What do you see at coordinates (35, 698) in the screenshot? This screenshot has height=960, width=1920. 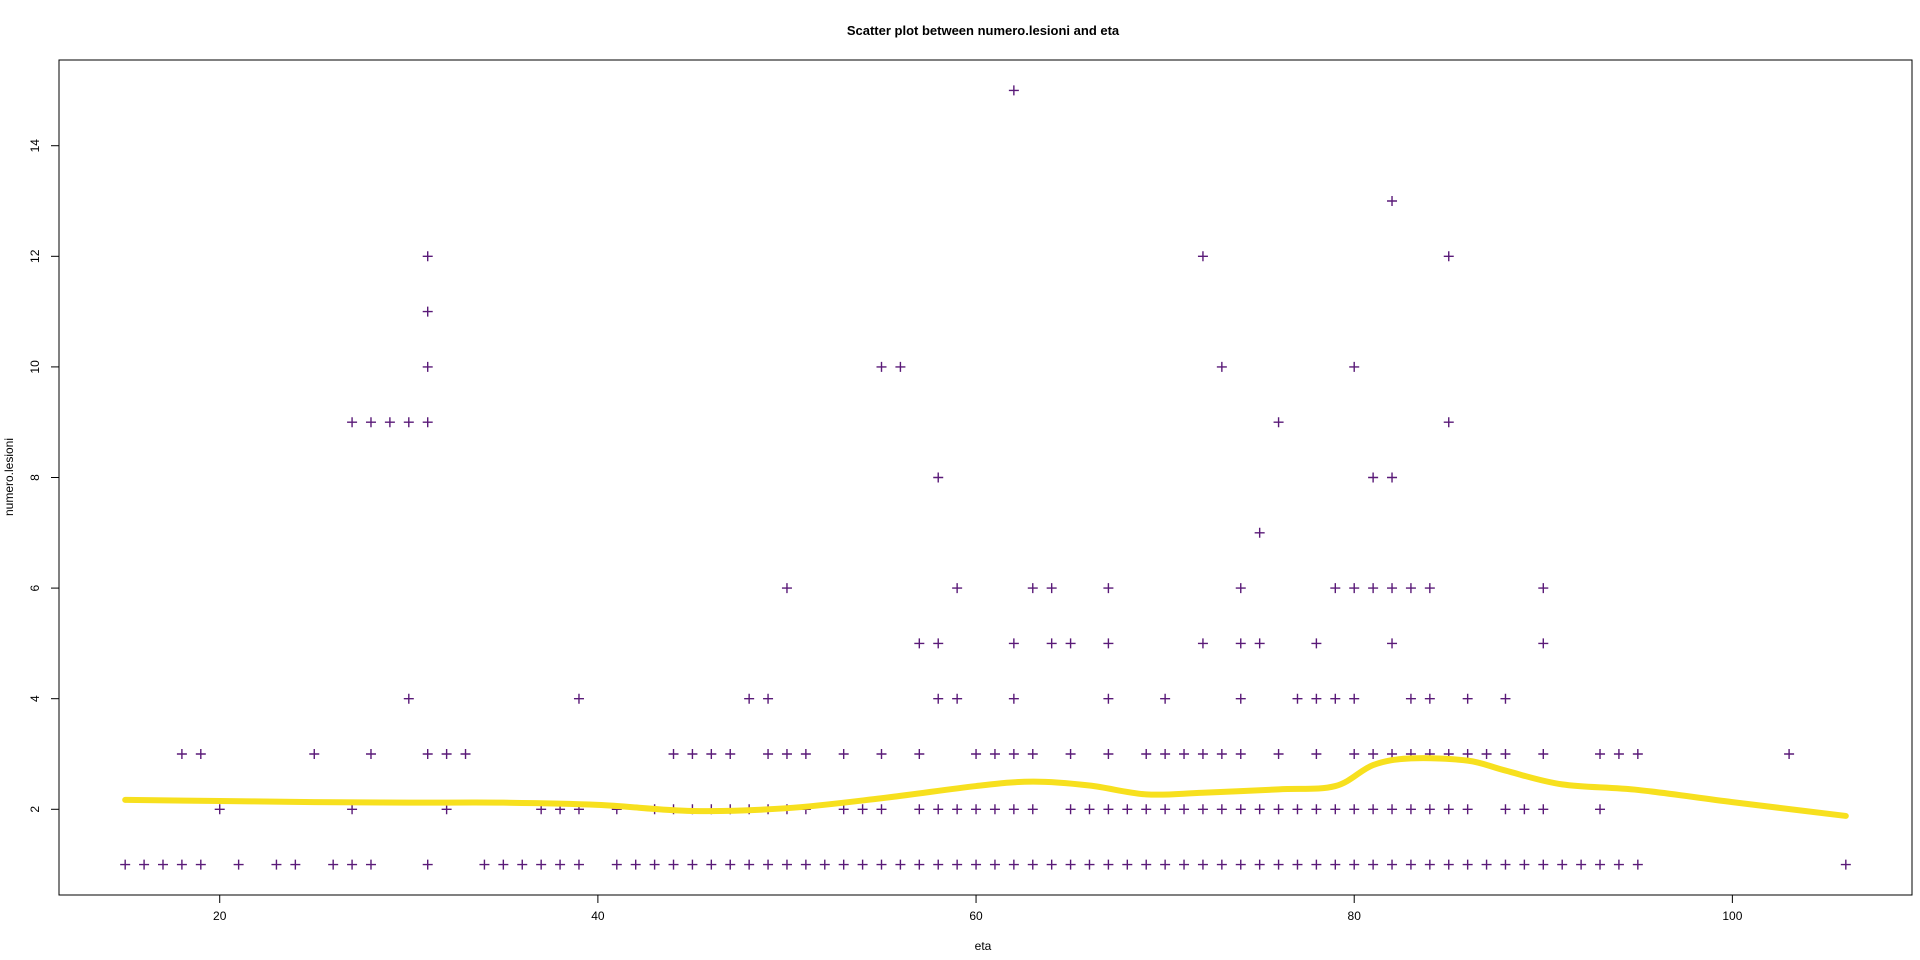 I see `y-tick-label: 4` at bounding box center [35, 698].